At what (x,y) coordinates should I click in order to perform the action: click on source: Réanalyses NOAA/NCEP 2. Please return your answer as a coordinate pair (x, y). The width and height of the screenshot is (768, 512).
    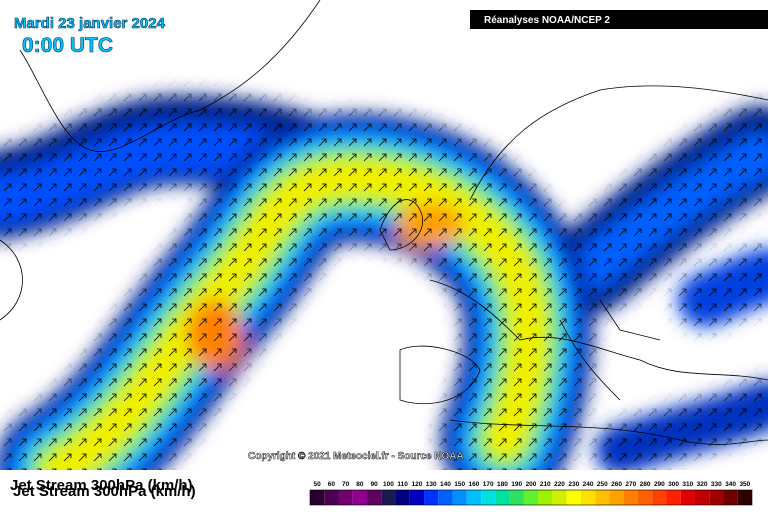
    Looking at the image, I should click on (547, 20).